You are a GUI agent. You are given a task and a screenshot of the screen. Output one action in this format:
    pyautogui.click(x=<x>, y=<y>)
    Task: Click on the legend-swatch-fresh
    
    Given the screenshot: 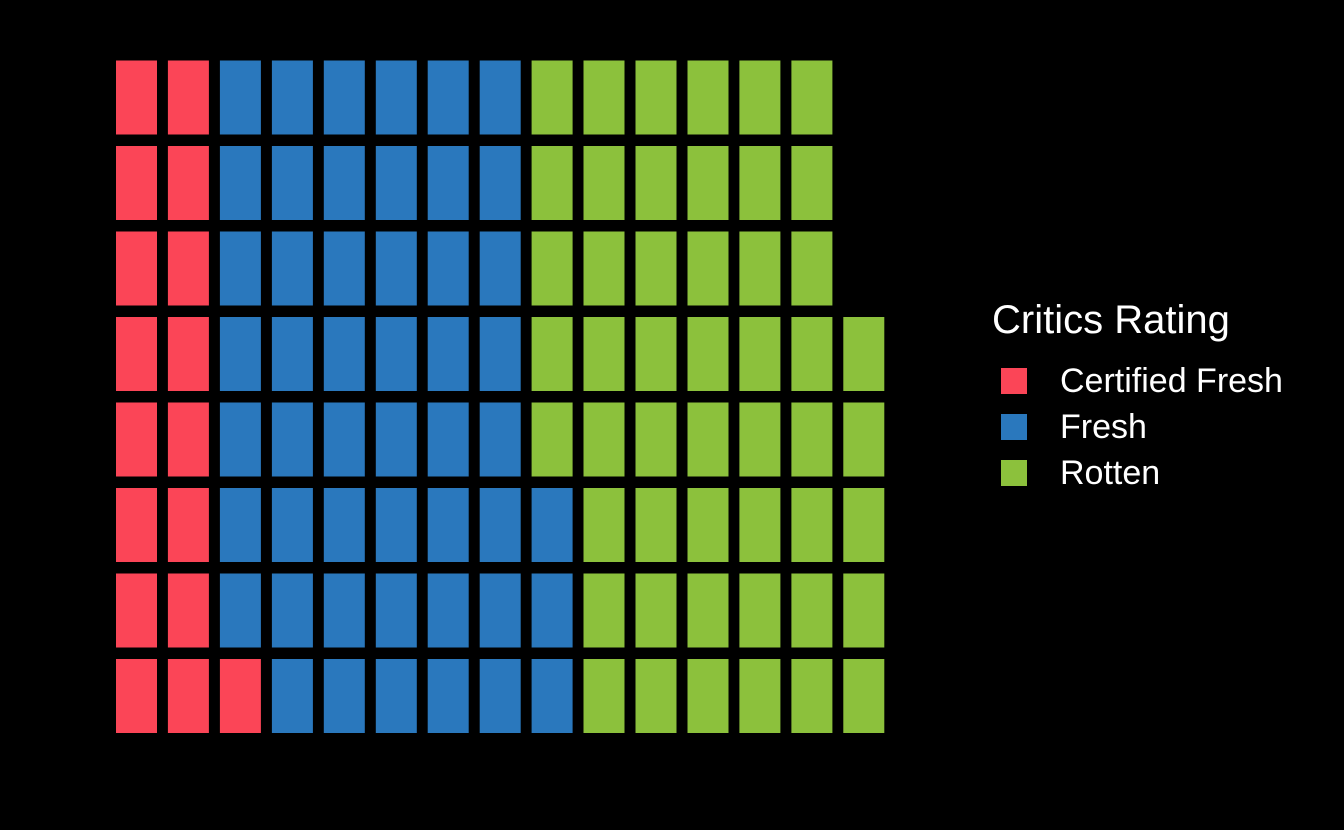 What is the action you would take?
    pyautogui.click(x=1014, y=427)
    